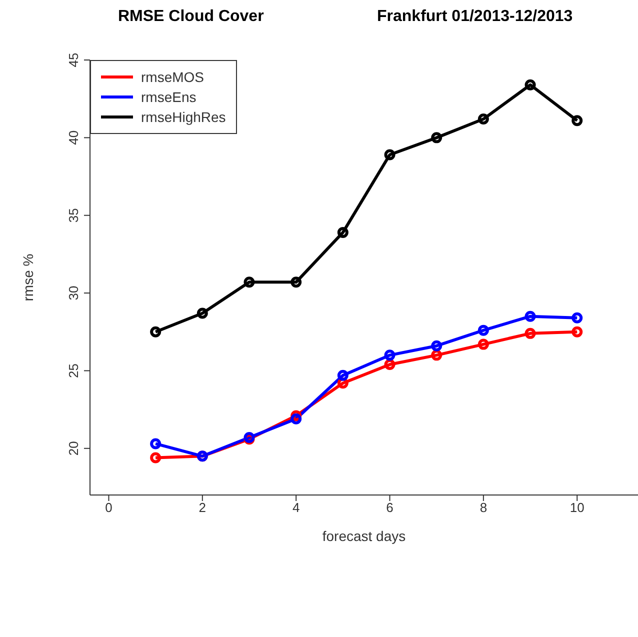  Describe the element at coordinates (108, 508) in the screenshot. I see `x-tick-label: 0` at that location.